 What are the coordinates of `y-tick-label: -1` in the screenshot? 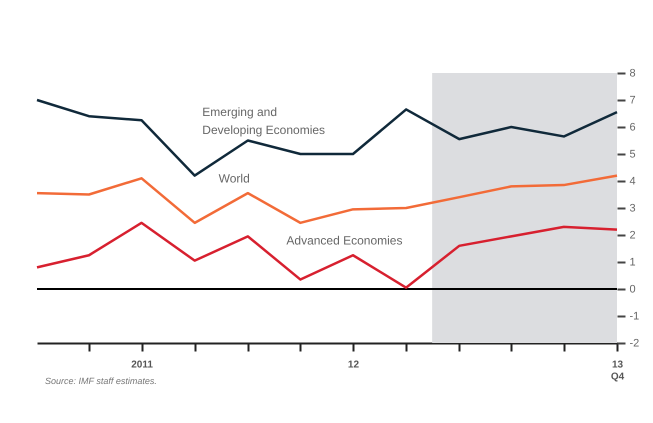 It's located at (635, 316).